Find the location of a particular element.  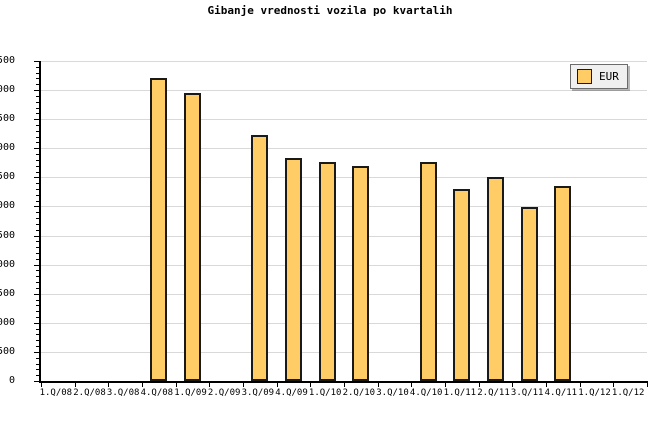

y-axis-label: 1000 is located at coordinates (7, 322).